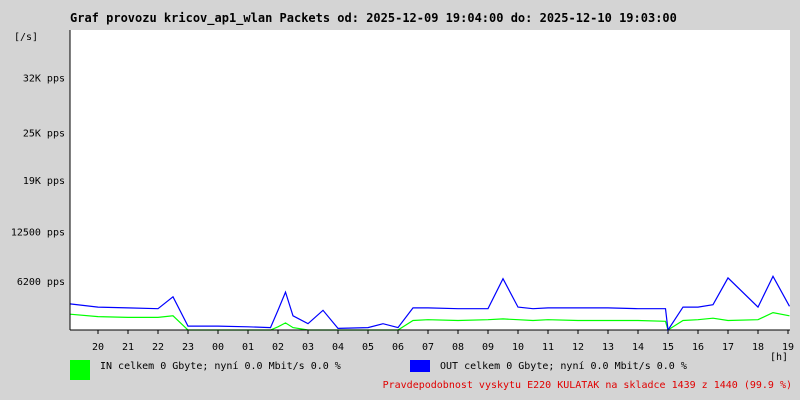 This screenshot has width=800, height=400. Describe the element at coordinates (188, 347) in the screenshot. I see `x-tick-label: 23` at that location.